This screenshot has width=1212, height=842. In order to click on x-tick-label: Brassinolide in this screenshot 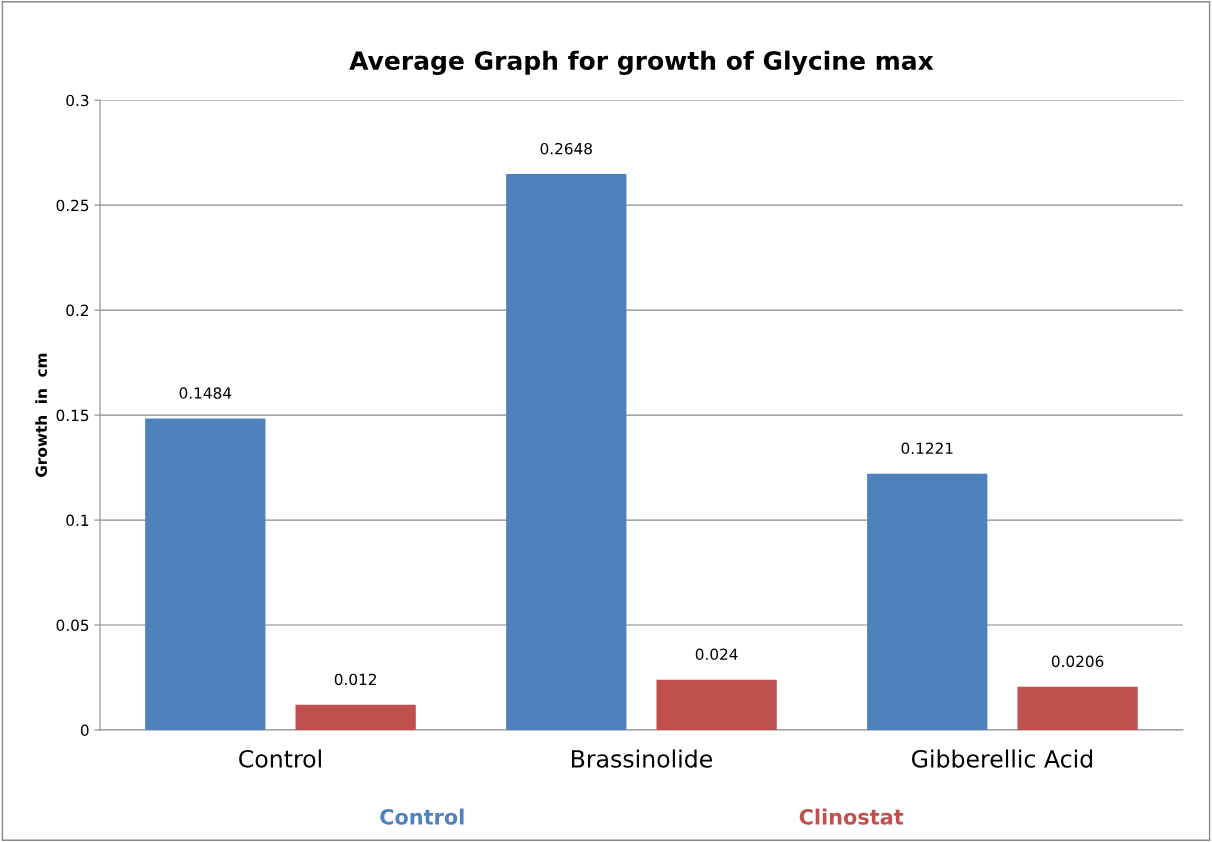, I will do `click(641, 758)`.